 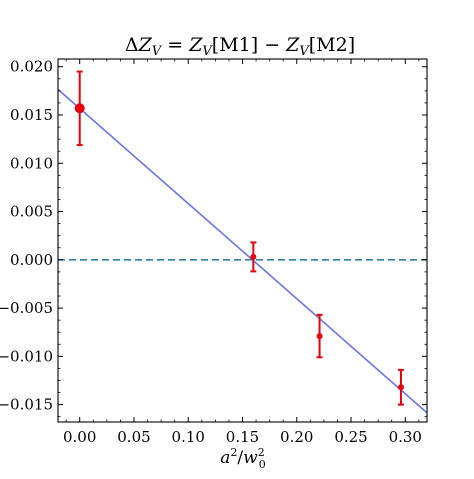 I want to click on y-tick-label-6: −0.010, so click(x=26, y=356).